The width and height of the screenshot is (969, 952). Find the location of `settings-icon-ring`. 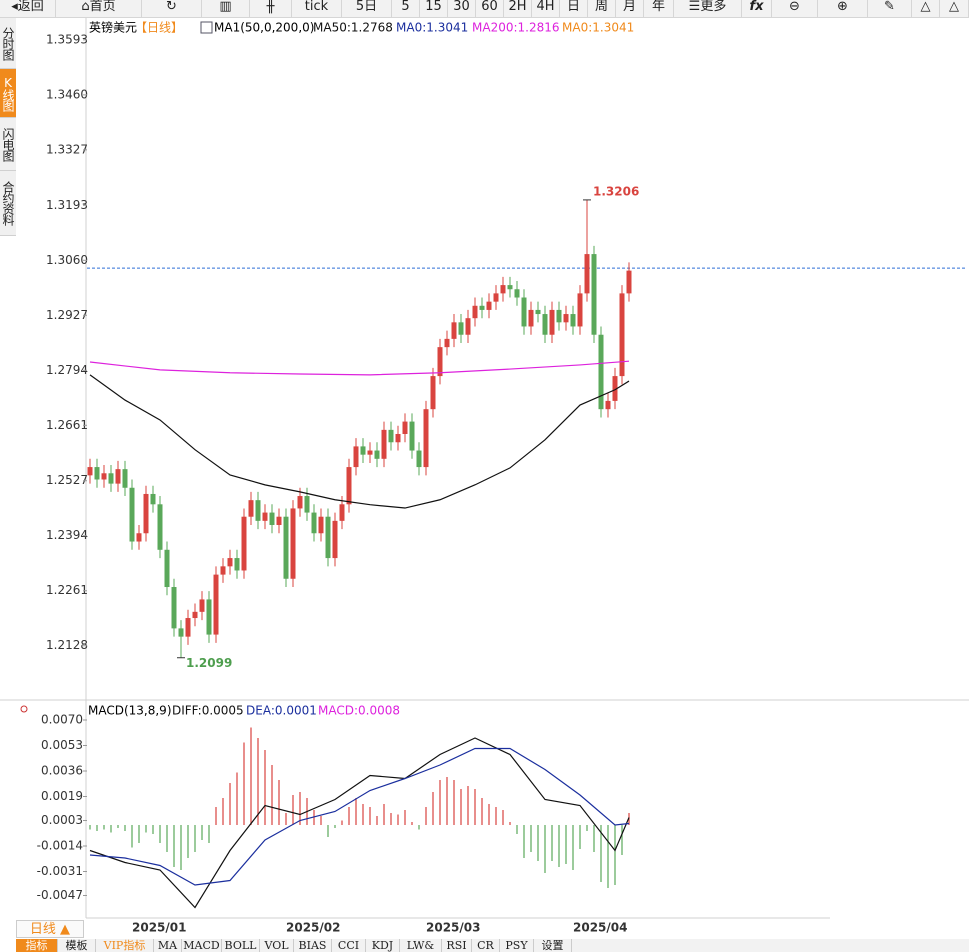

settings-icon-ring is located at coordinates (24, 709).